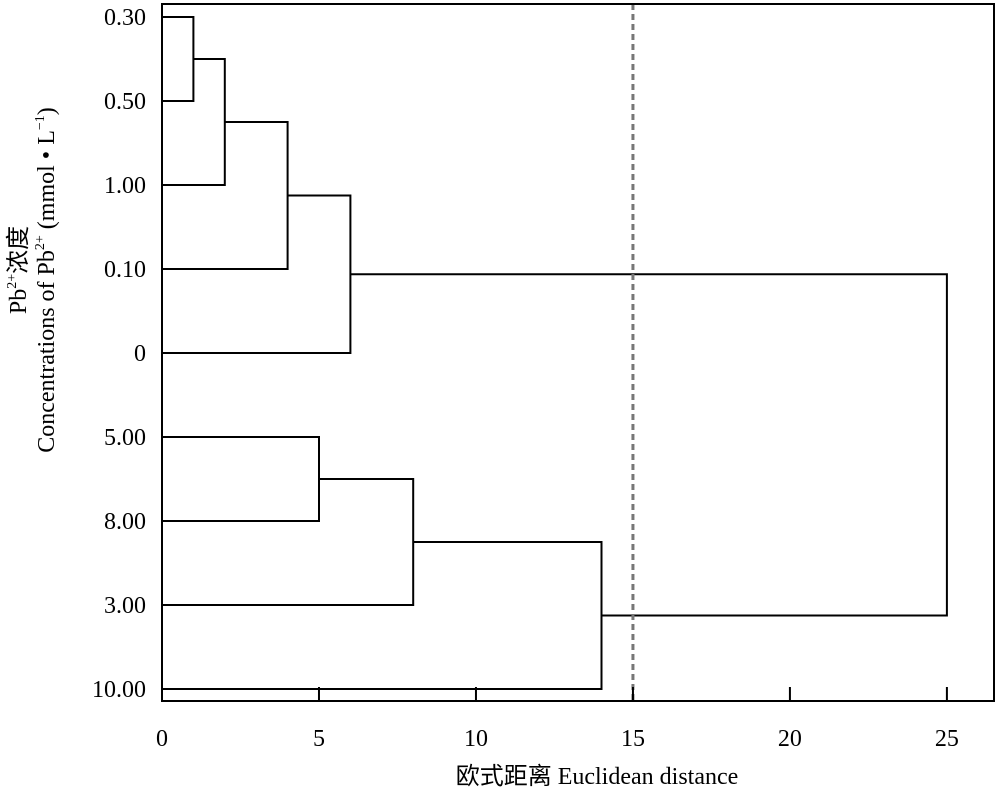  Describe the element at coordinates (40, 242) in the screenshot. I see `y-title-en-charge: 2+` at that location.